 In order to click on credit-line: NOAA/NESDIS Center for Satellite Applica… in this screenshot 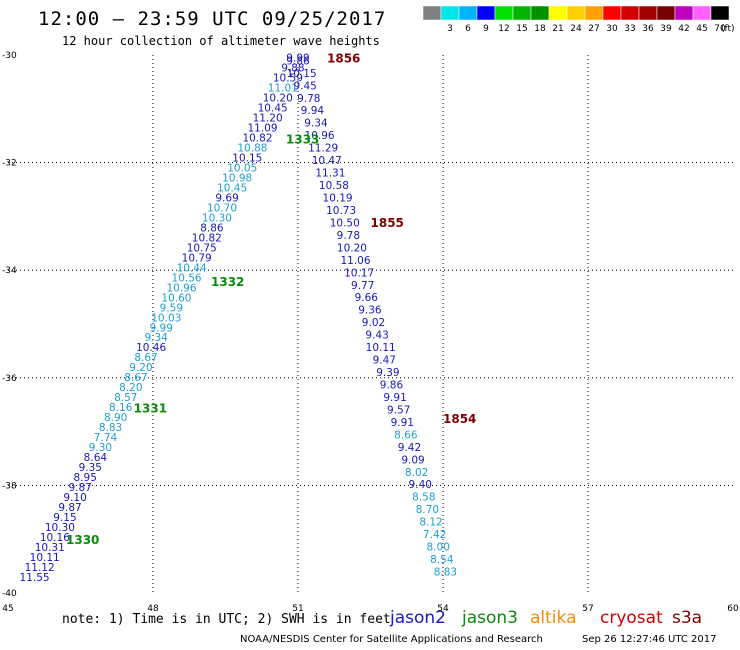, I will do `click(391, 639)`.